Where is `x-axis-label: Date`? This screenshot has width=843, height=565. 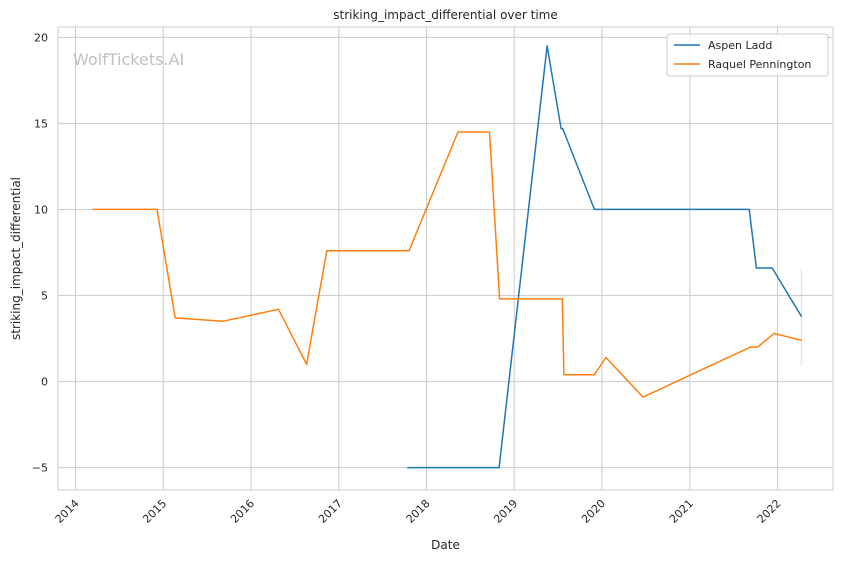
x-axis-label: Date is located at coordinates (445, 545).